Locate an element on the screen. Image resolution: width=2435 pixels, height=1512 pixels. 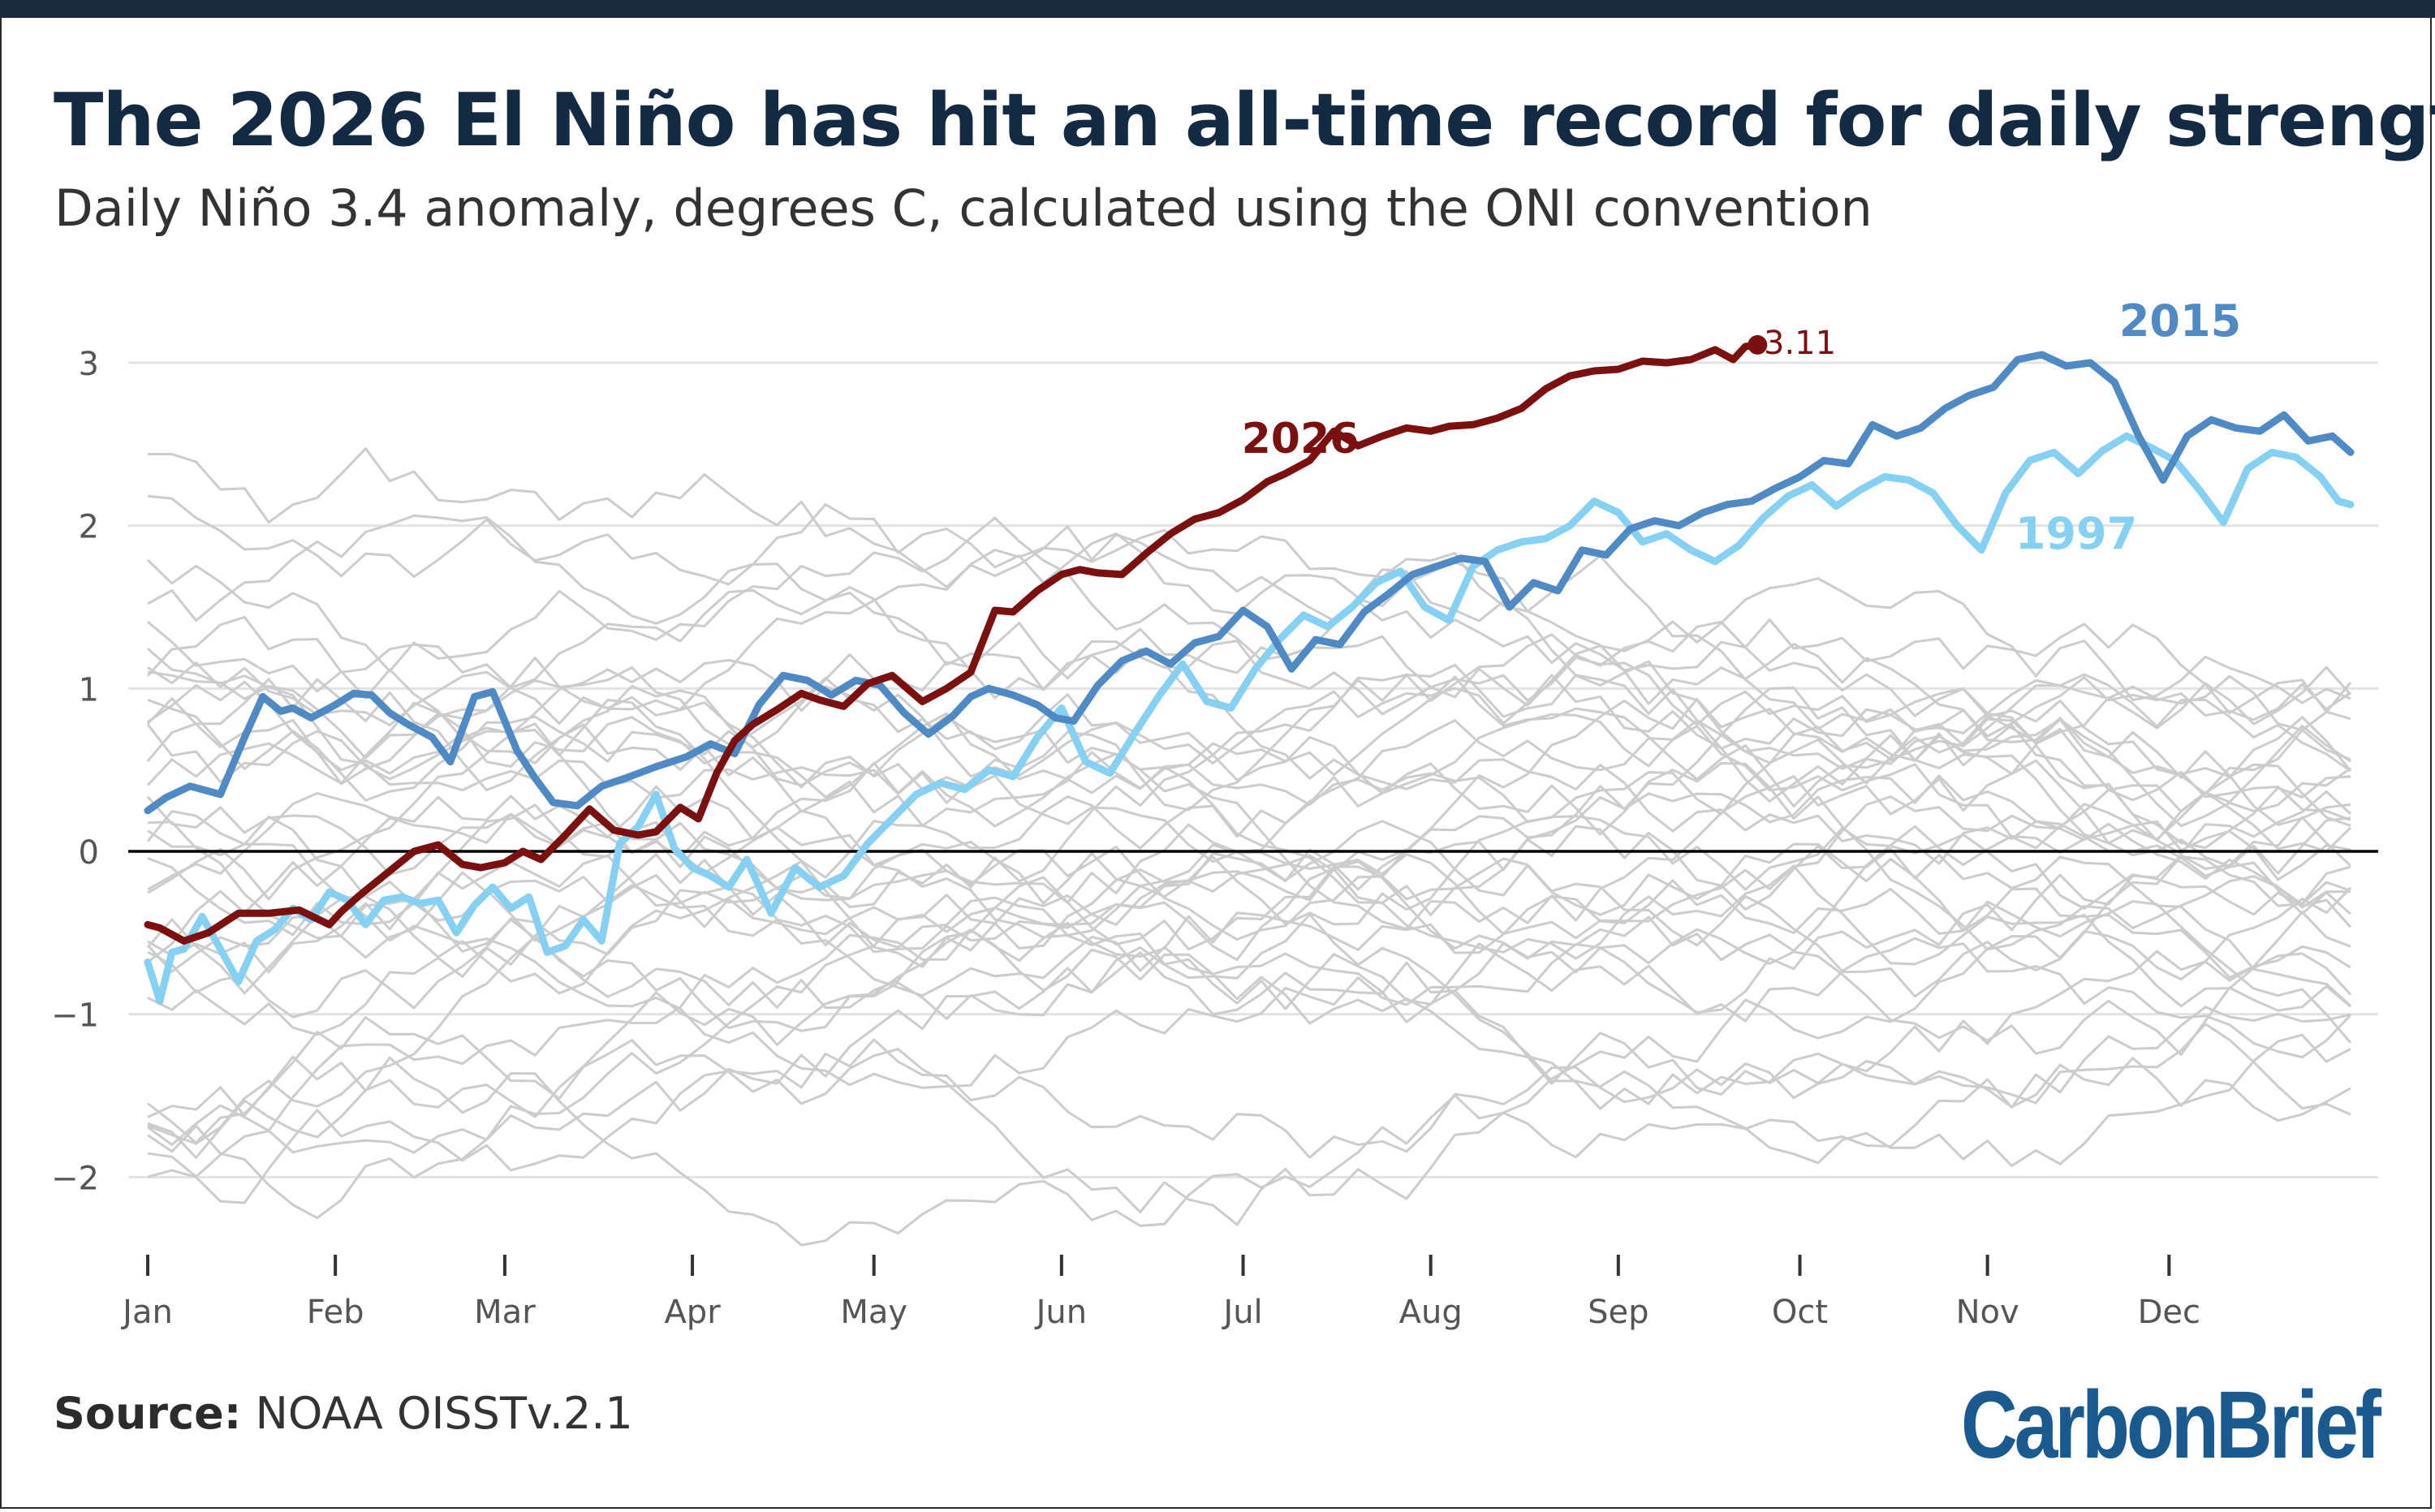
label-2015: 2015 is located at coordinates (2180, 321).